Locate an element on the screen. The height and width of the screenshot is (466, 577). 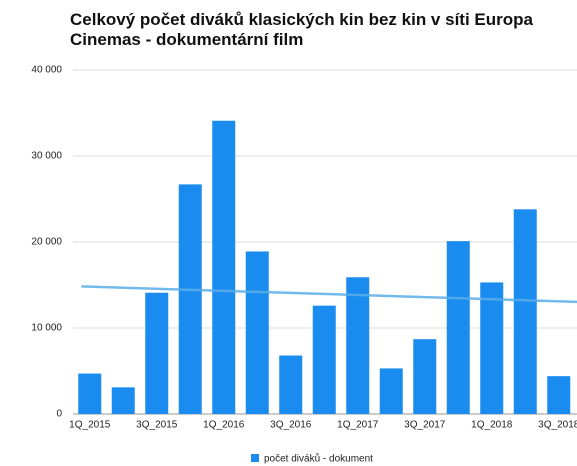
y-tick-label: 40 000 is located at coordinates (46, 70).